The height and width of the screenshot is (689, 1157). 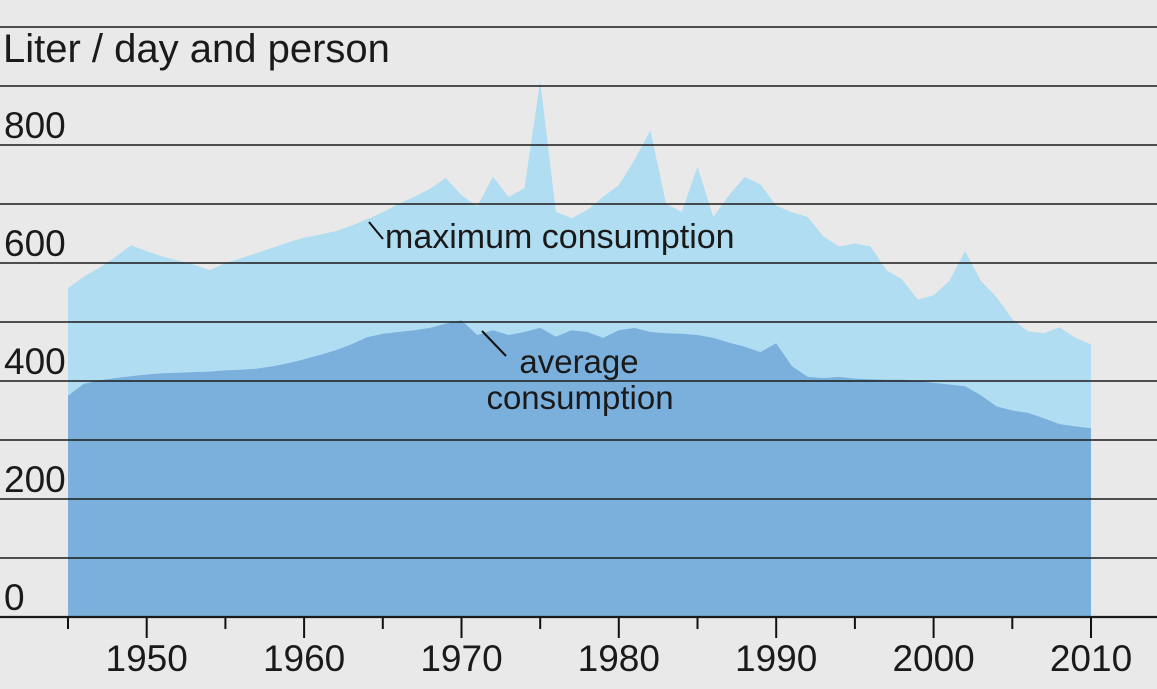 What do you see at coordinates (304, 658) in the screenshot?
I see `x-tick-label-1960: 1960` at bounding box center [304, 658].